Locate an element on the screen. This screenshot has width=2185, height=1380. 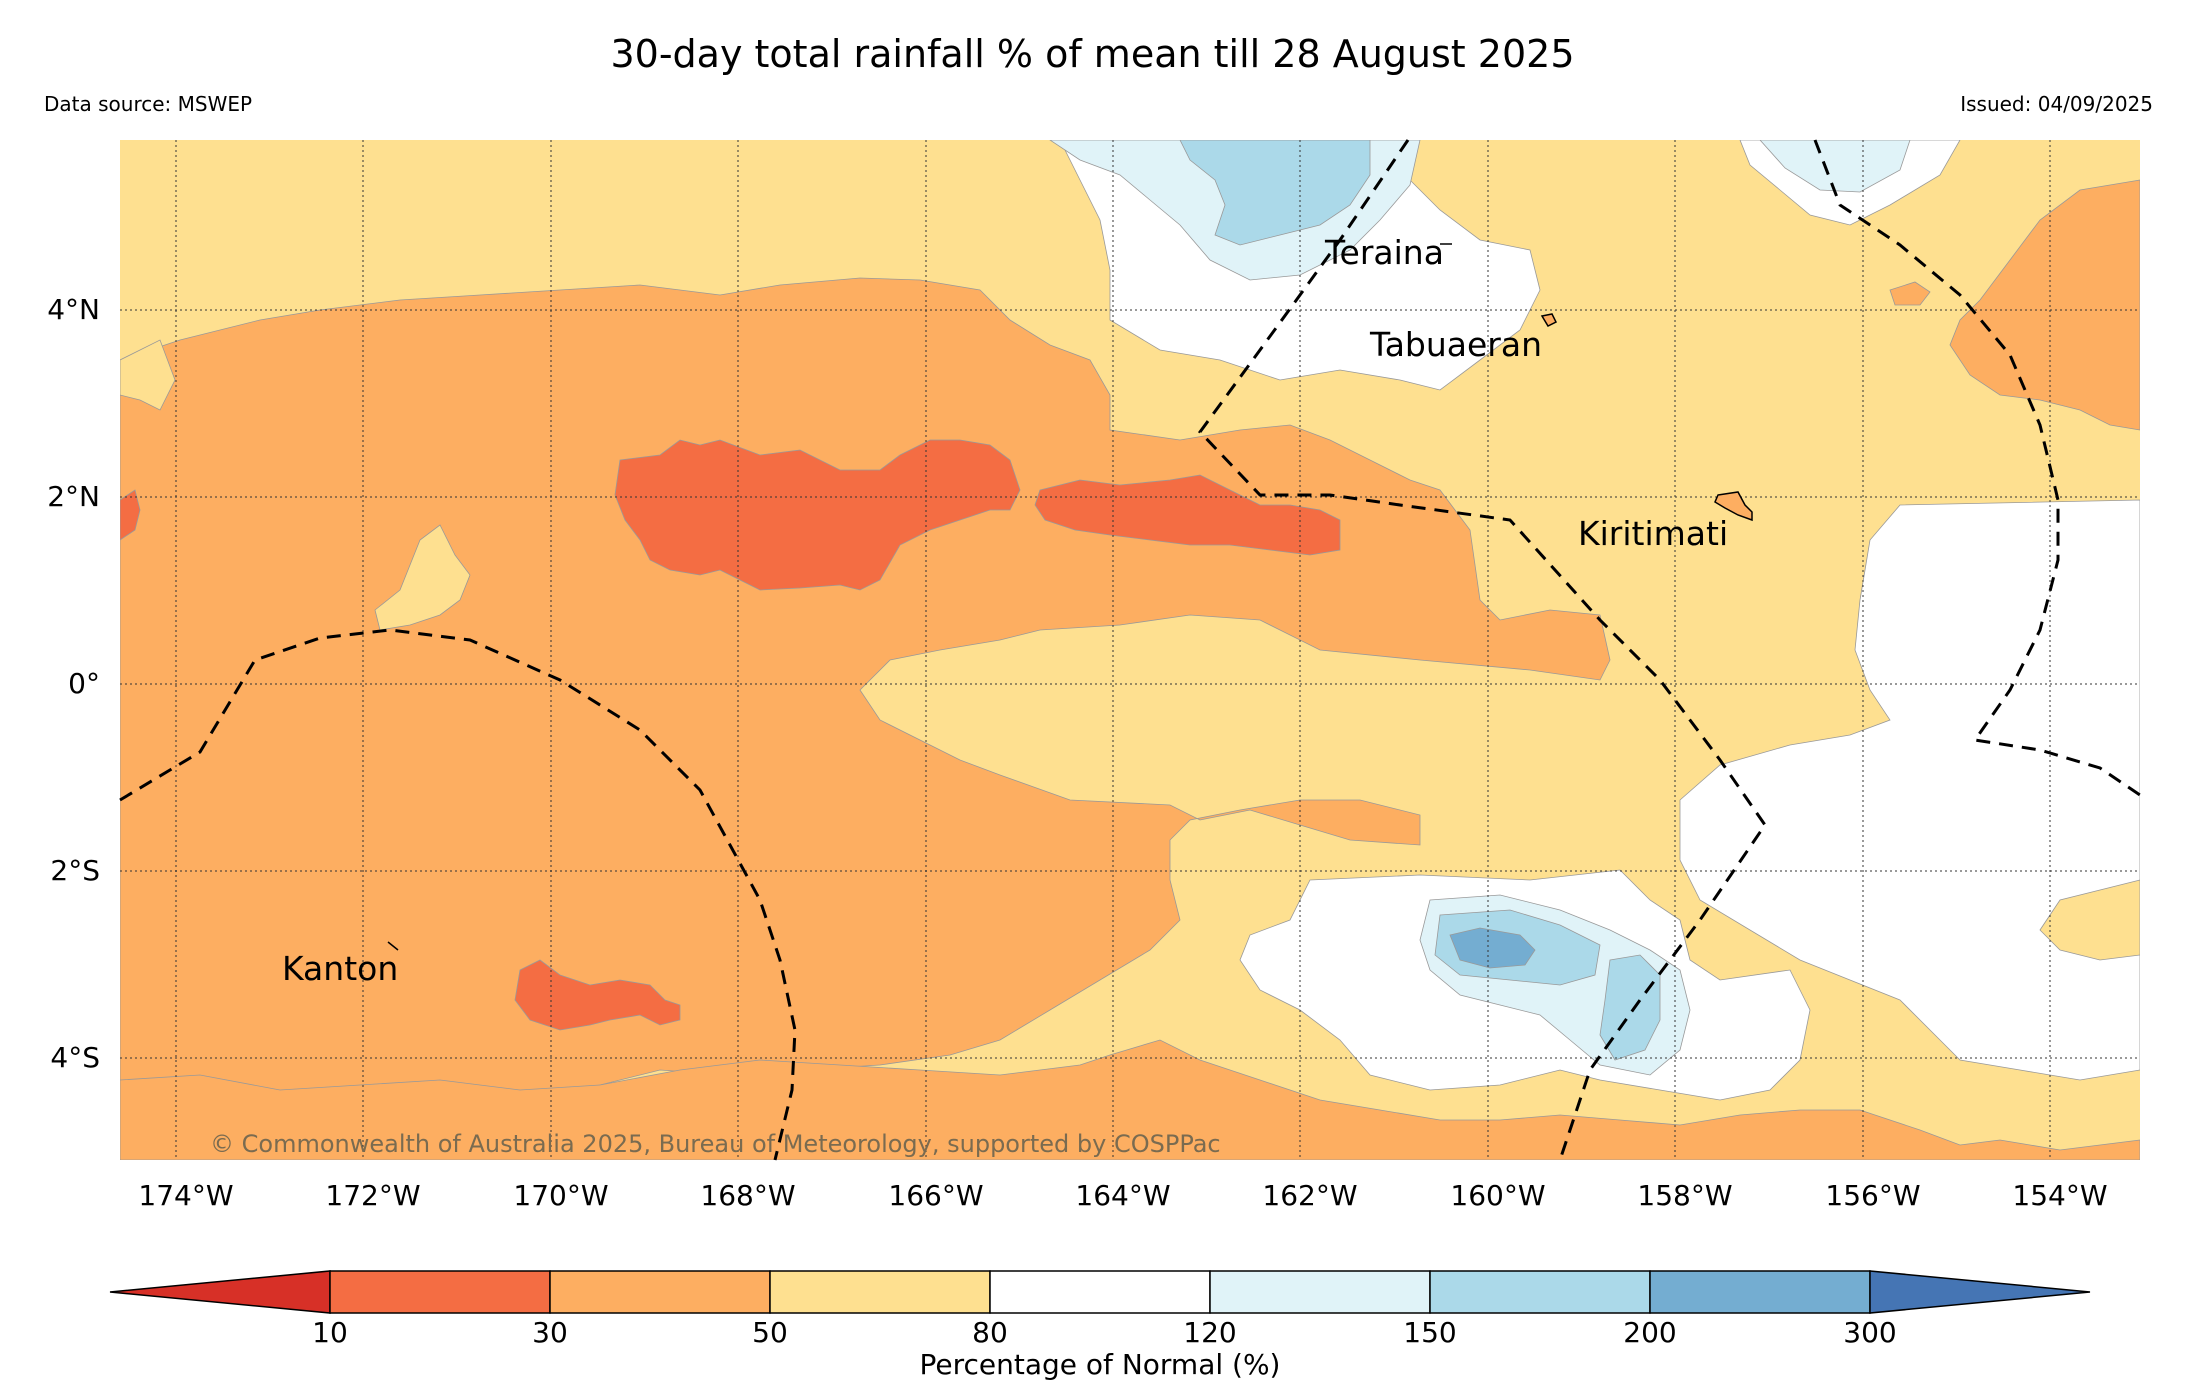
place-label-kiritimati: Kiritimati is located at coordinates (1653, 533).